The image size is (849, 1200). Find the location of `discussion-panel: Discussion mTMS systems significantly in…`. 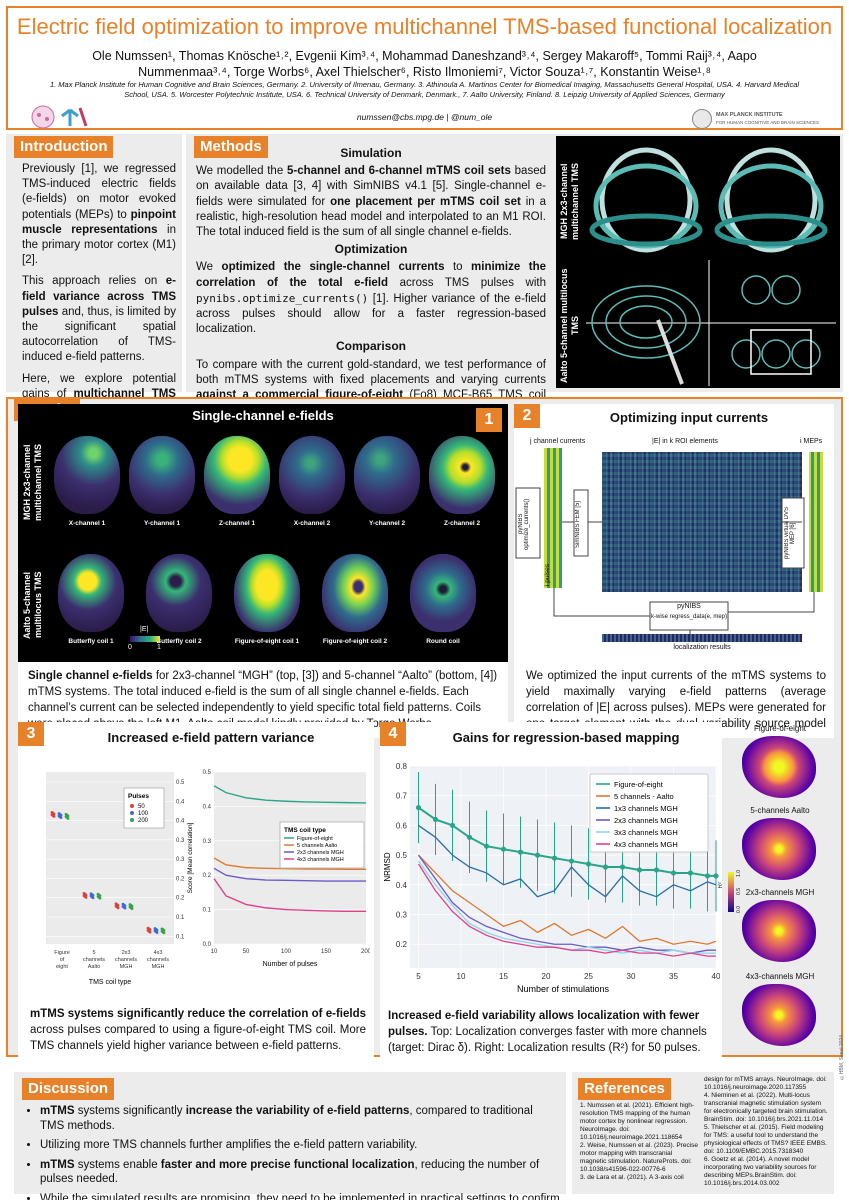

discussion-panel: Discussion mTMS systems significantly in… is located at coordinates (290, 1136).